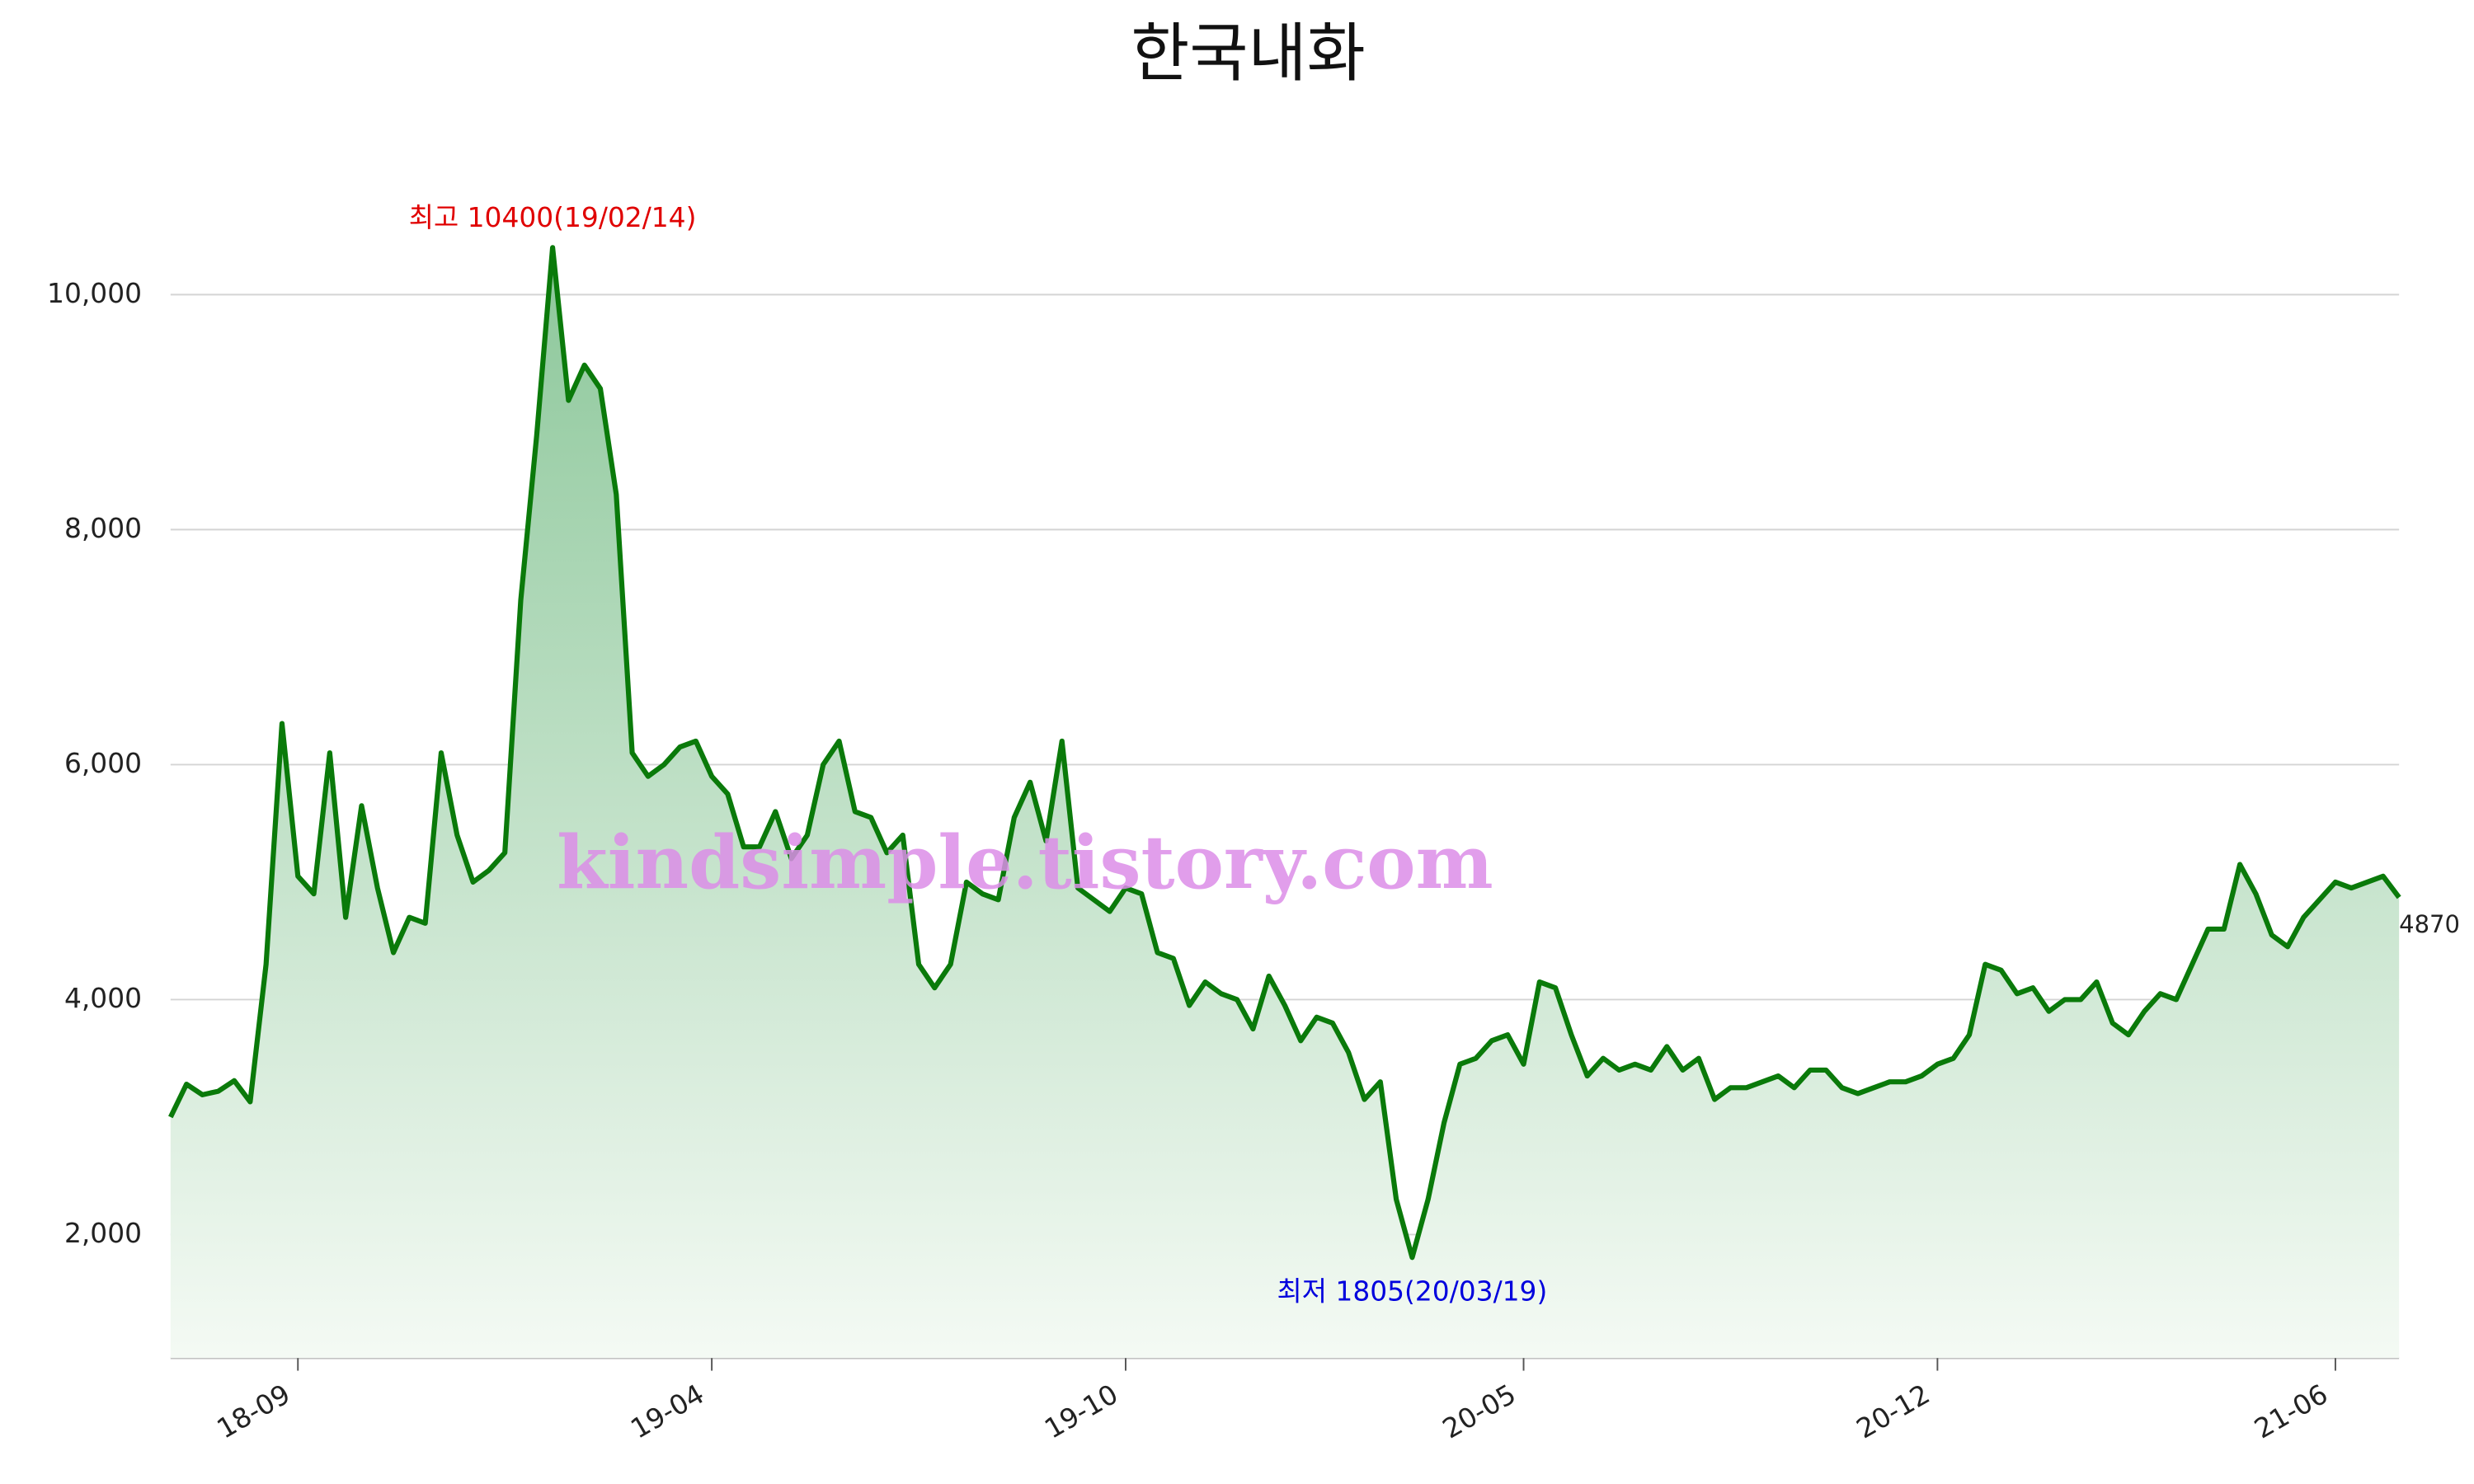 This screenshot has height=1484, width=2474. Describe the element at coordinates (94, 293) in the screenshot. I see `y-tick-label: 10,000` at that location.